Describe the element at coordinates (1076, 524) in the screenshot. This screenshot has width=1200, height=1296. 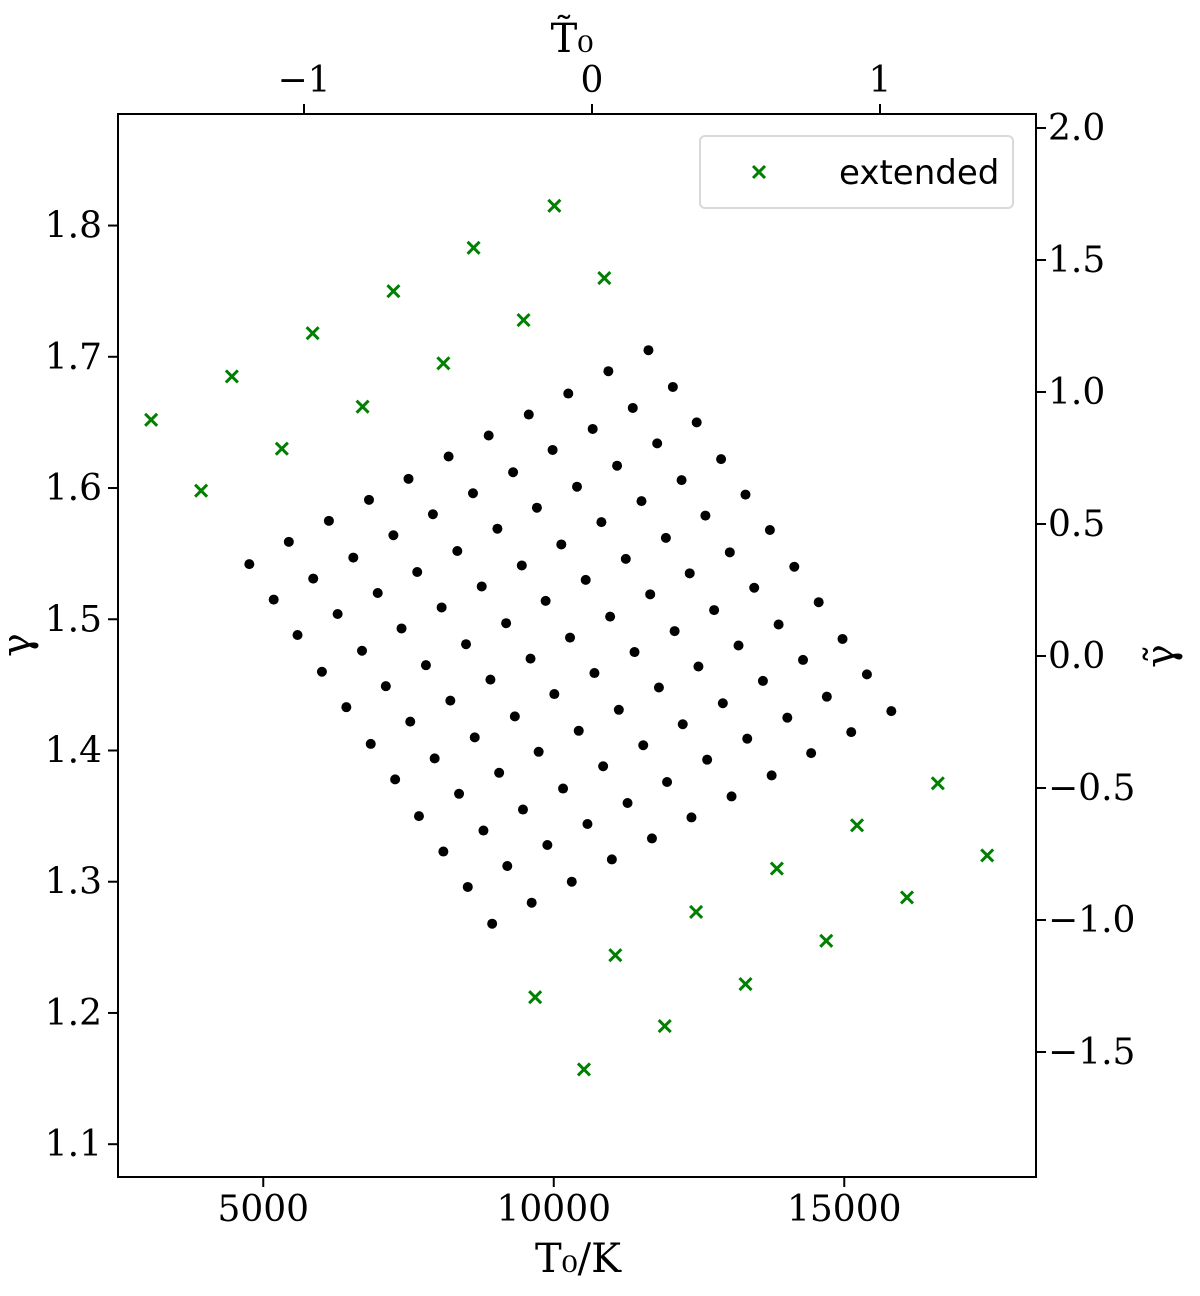
I see `right-y-tick-label: 0.5` at that location.